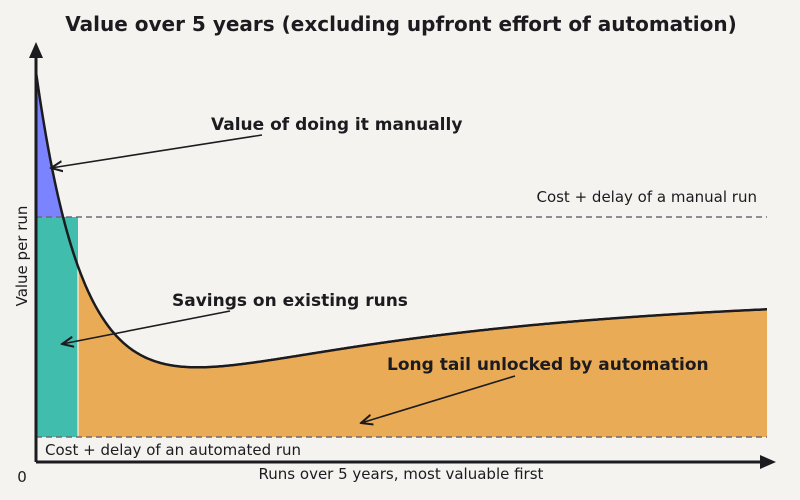 Image resolution: width=800 pixels, height=500 pixels. What do you see at coordinates (36, 50) in the screenshot?
I see `y-axis-arrowhead` at bounding box center [36, 50].